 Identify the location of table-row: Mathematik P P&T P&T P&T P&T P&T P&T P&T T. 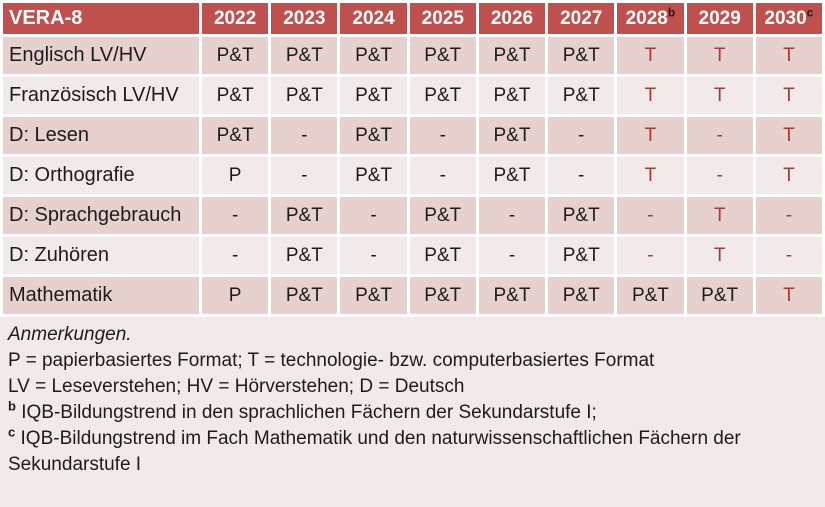
(412, 295).